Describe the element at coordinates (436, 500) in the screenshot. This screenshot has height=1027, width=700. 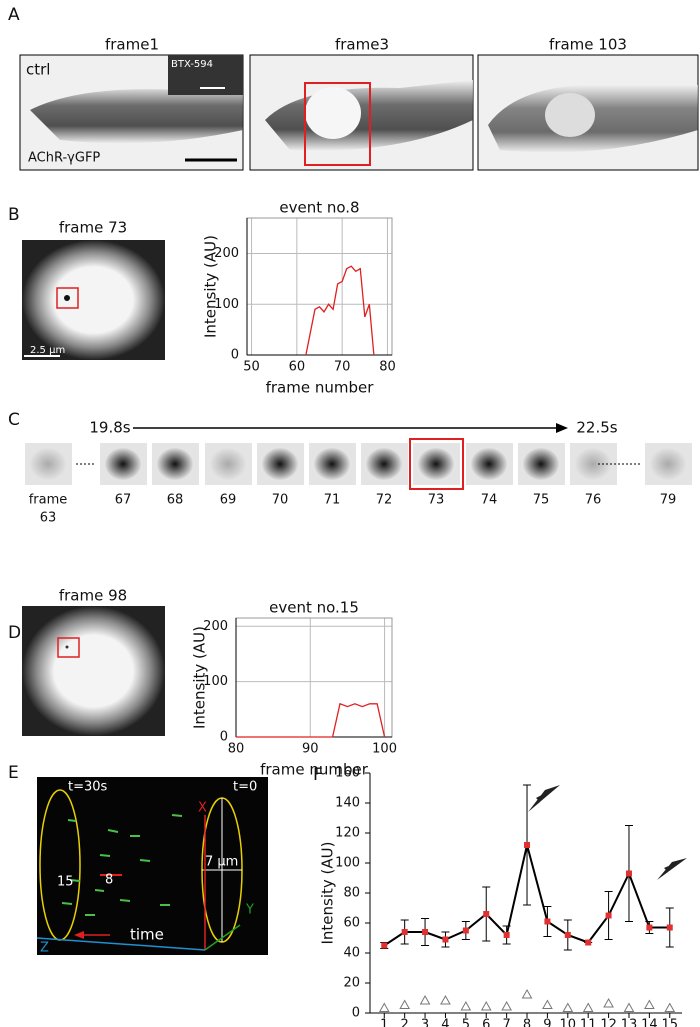
I see `frame-label: 73` at that location.